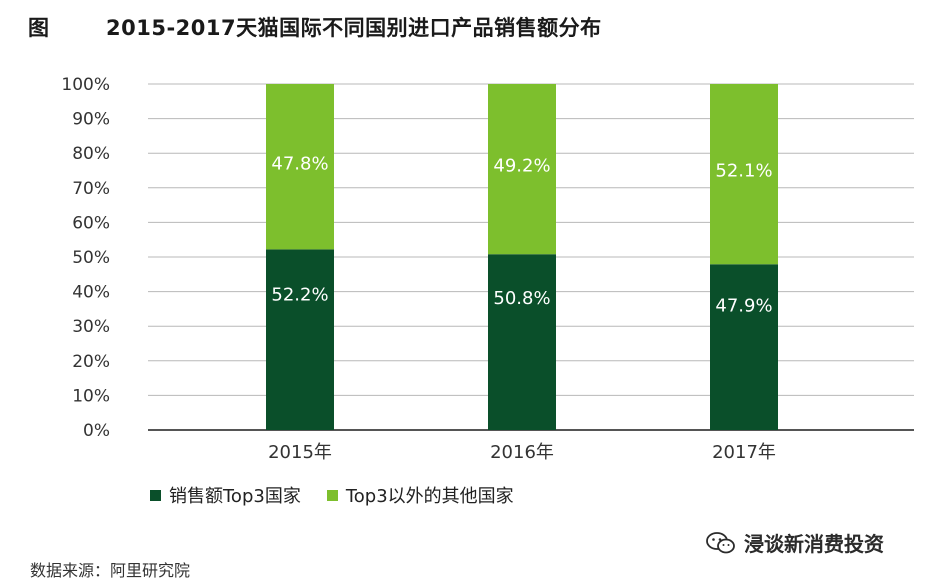  Describe the element at coordinates (814, 544) in the screenshot. I see `watermark-text: 浸谈新消费投资` at that location.